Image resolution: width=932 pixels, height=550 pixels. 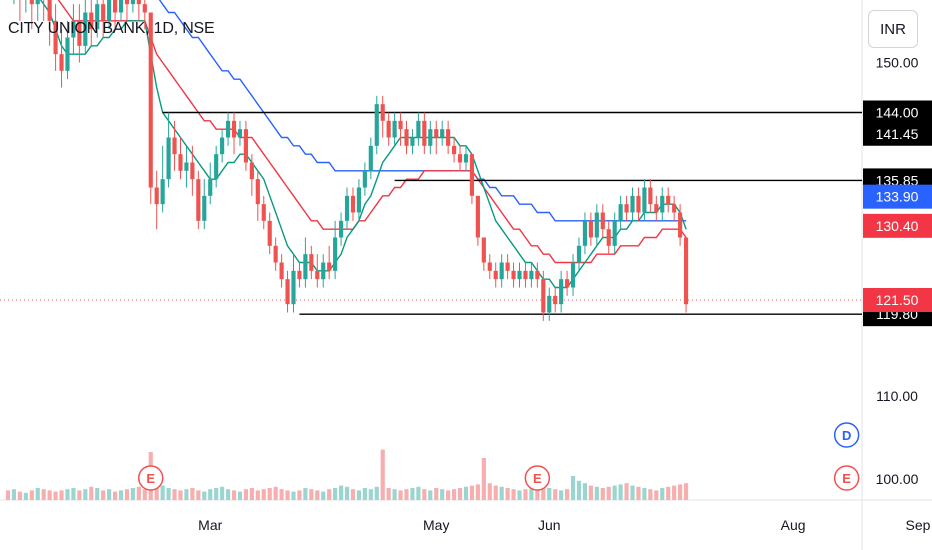 I want to click on price-tag-text: 141.45, so click(x=897, y=134).